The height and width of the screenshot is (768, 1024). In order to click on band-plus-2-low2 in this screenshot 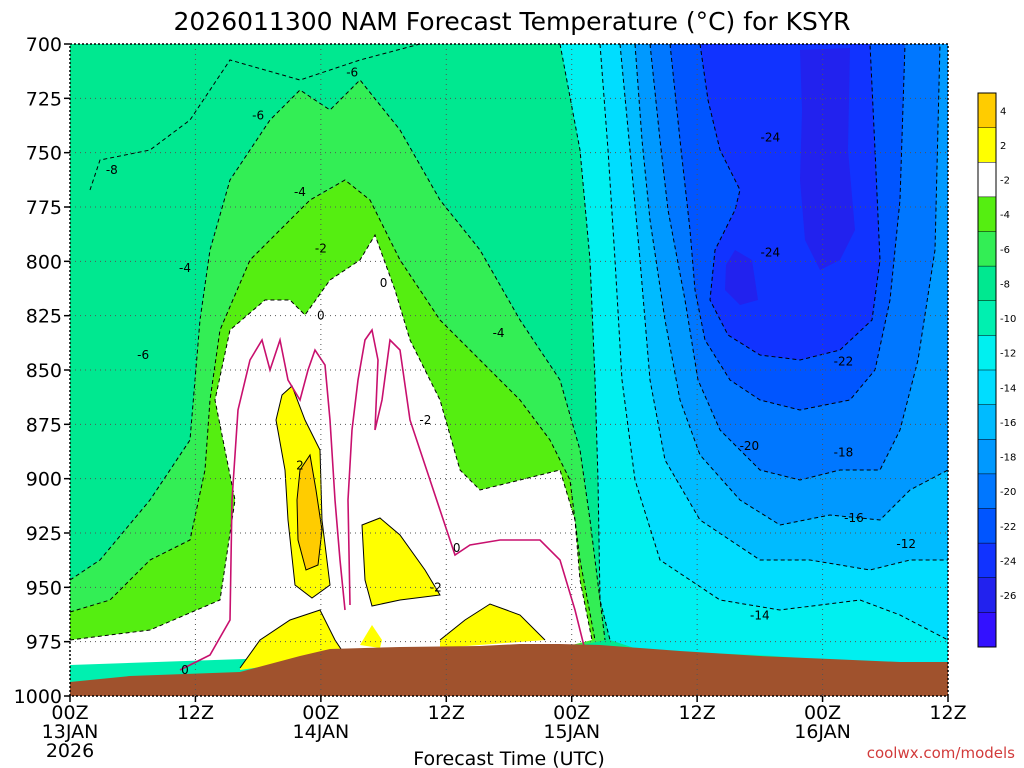, I will do `click(371, 636)`.